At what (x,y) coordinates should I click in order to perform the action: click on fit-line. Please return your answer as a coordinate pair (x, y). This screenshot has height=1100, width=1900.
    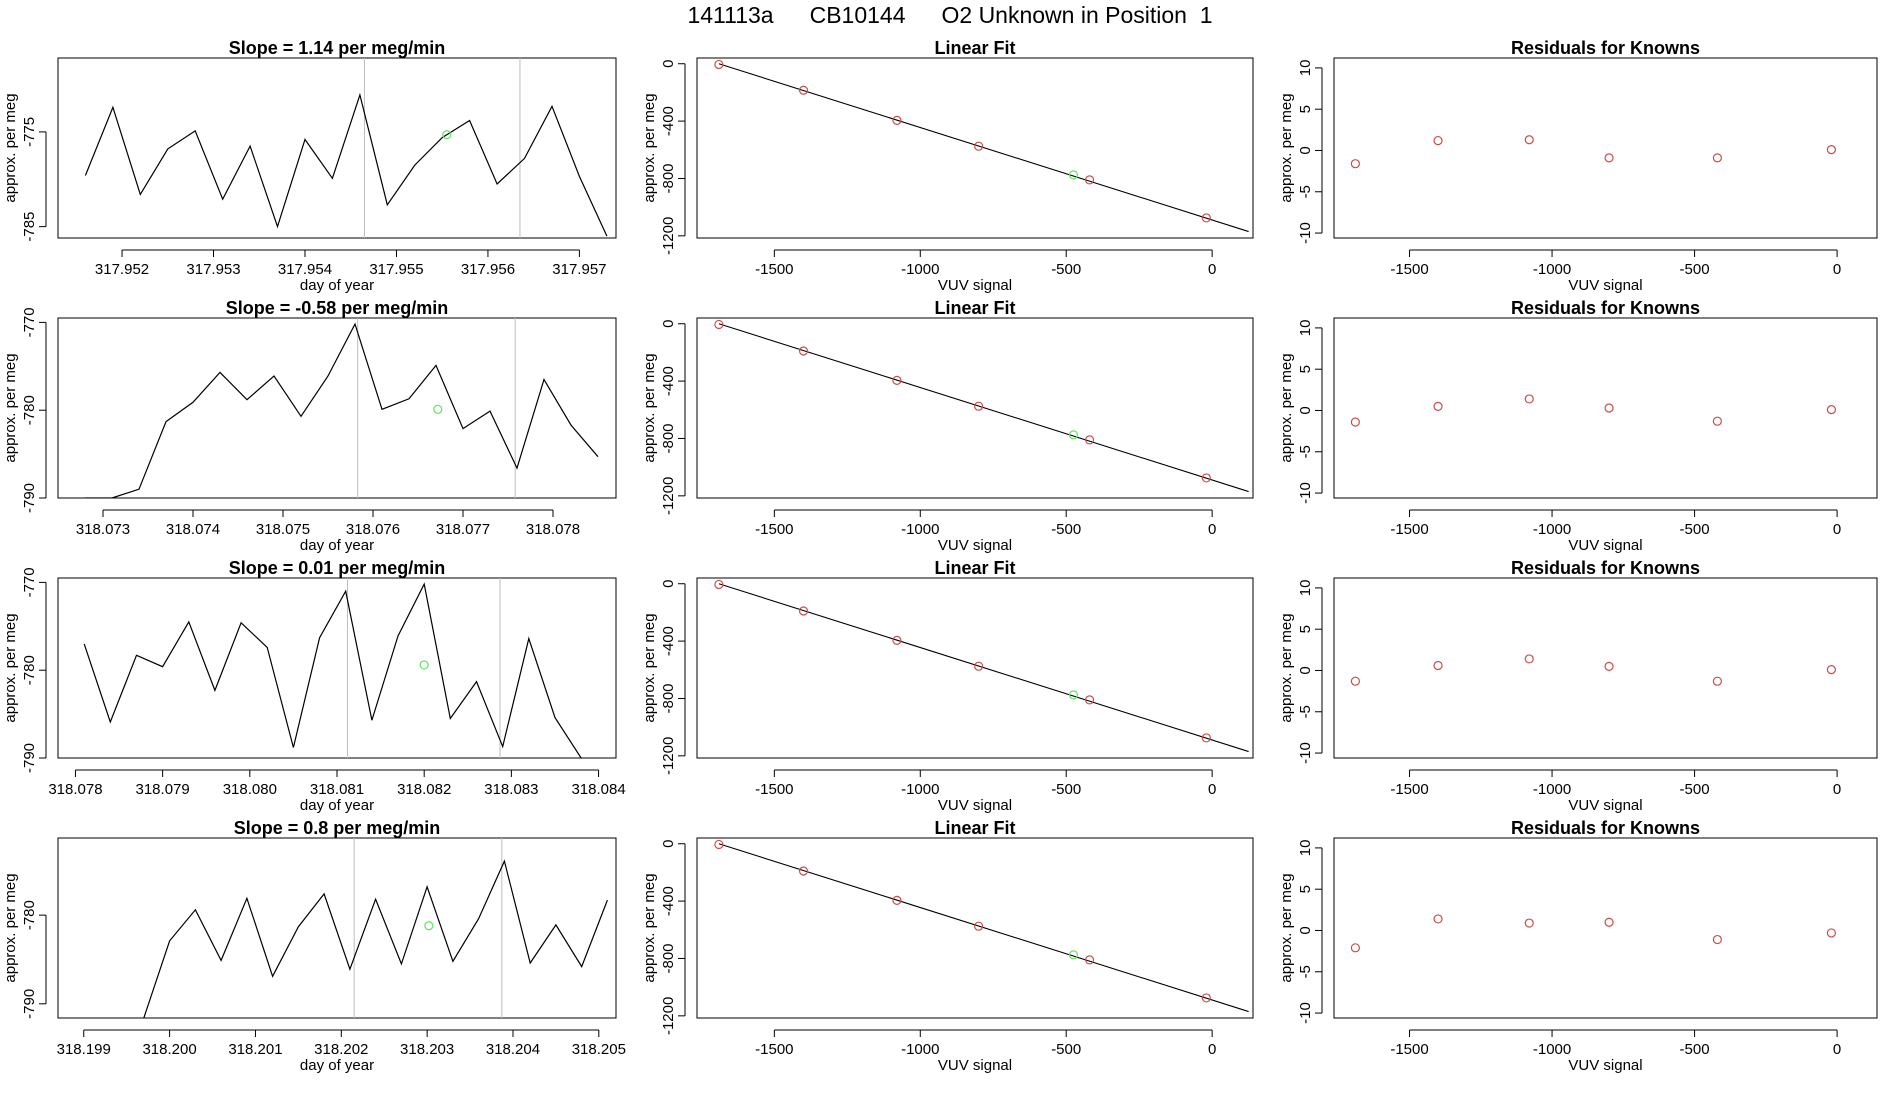
    Looking at the image, I should click on (983, 408).